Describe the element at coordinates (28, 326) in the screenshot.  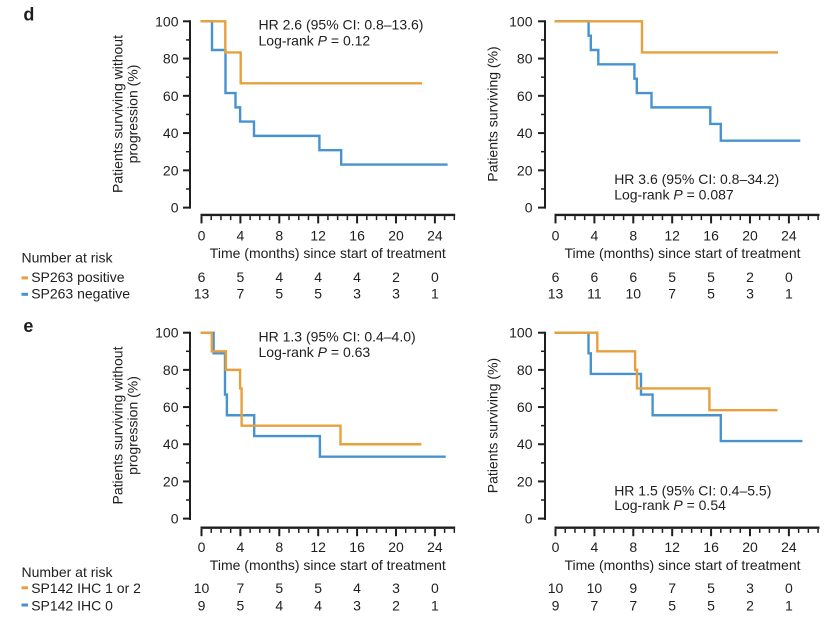
I see `svg-text: e` at that location.